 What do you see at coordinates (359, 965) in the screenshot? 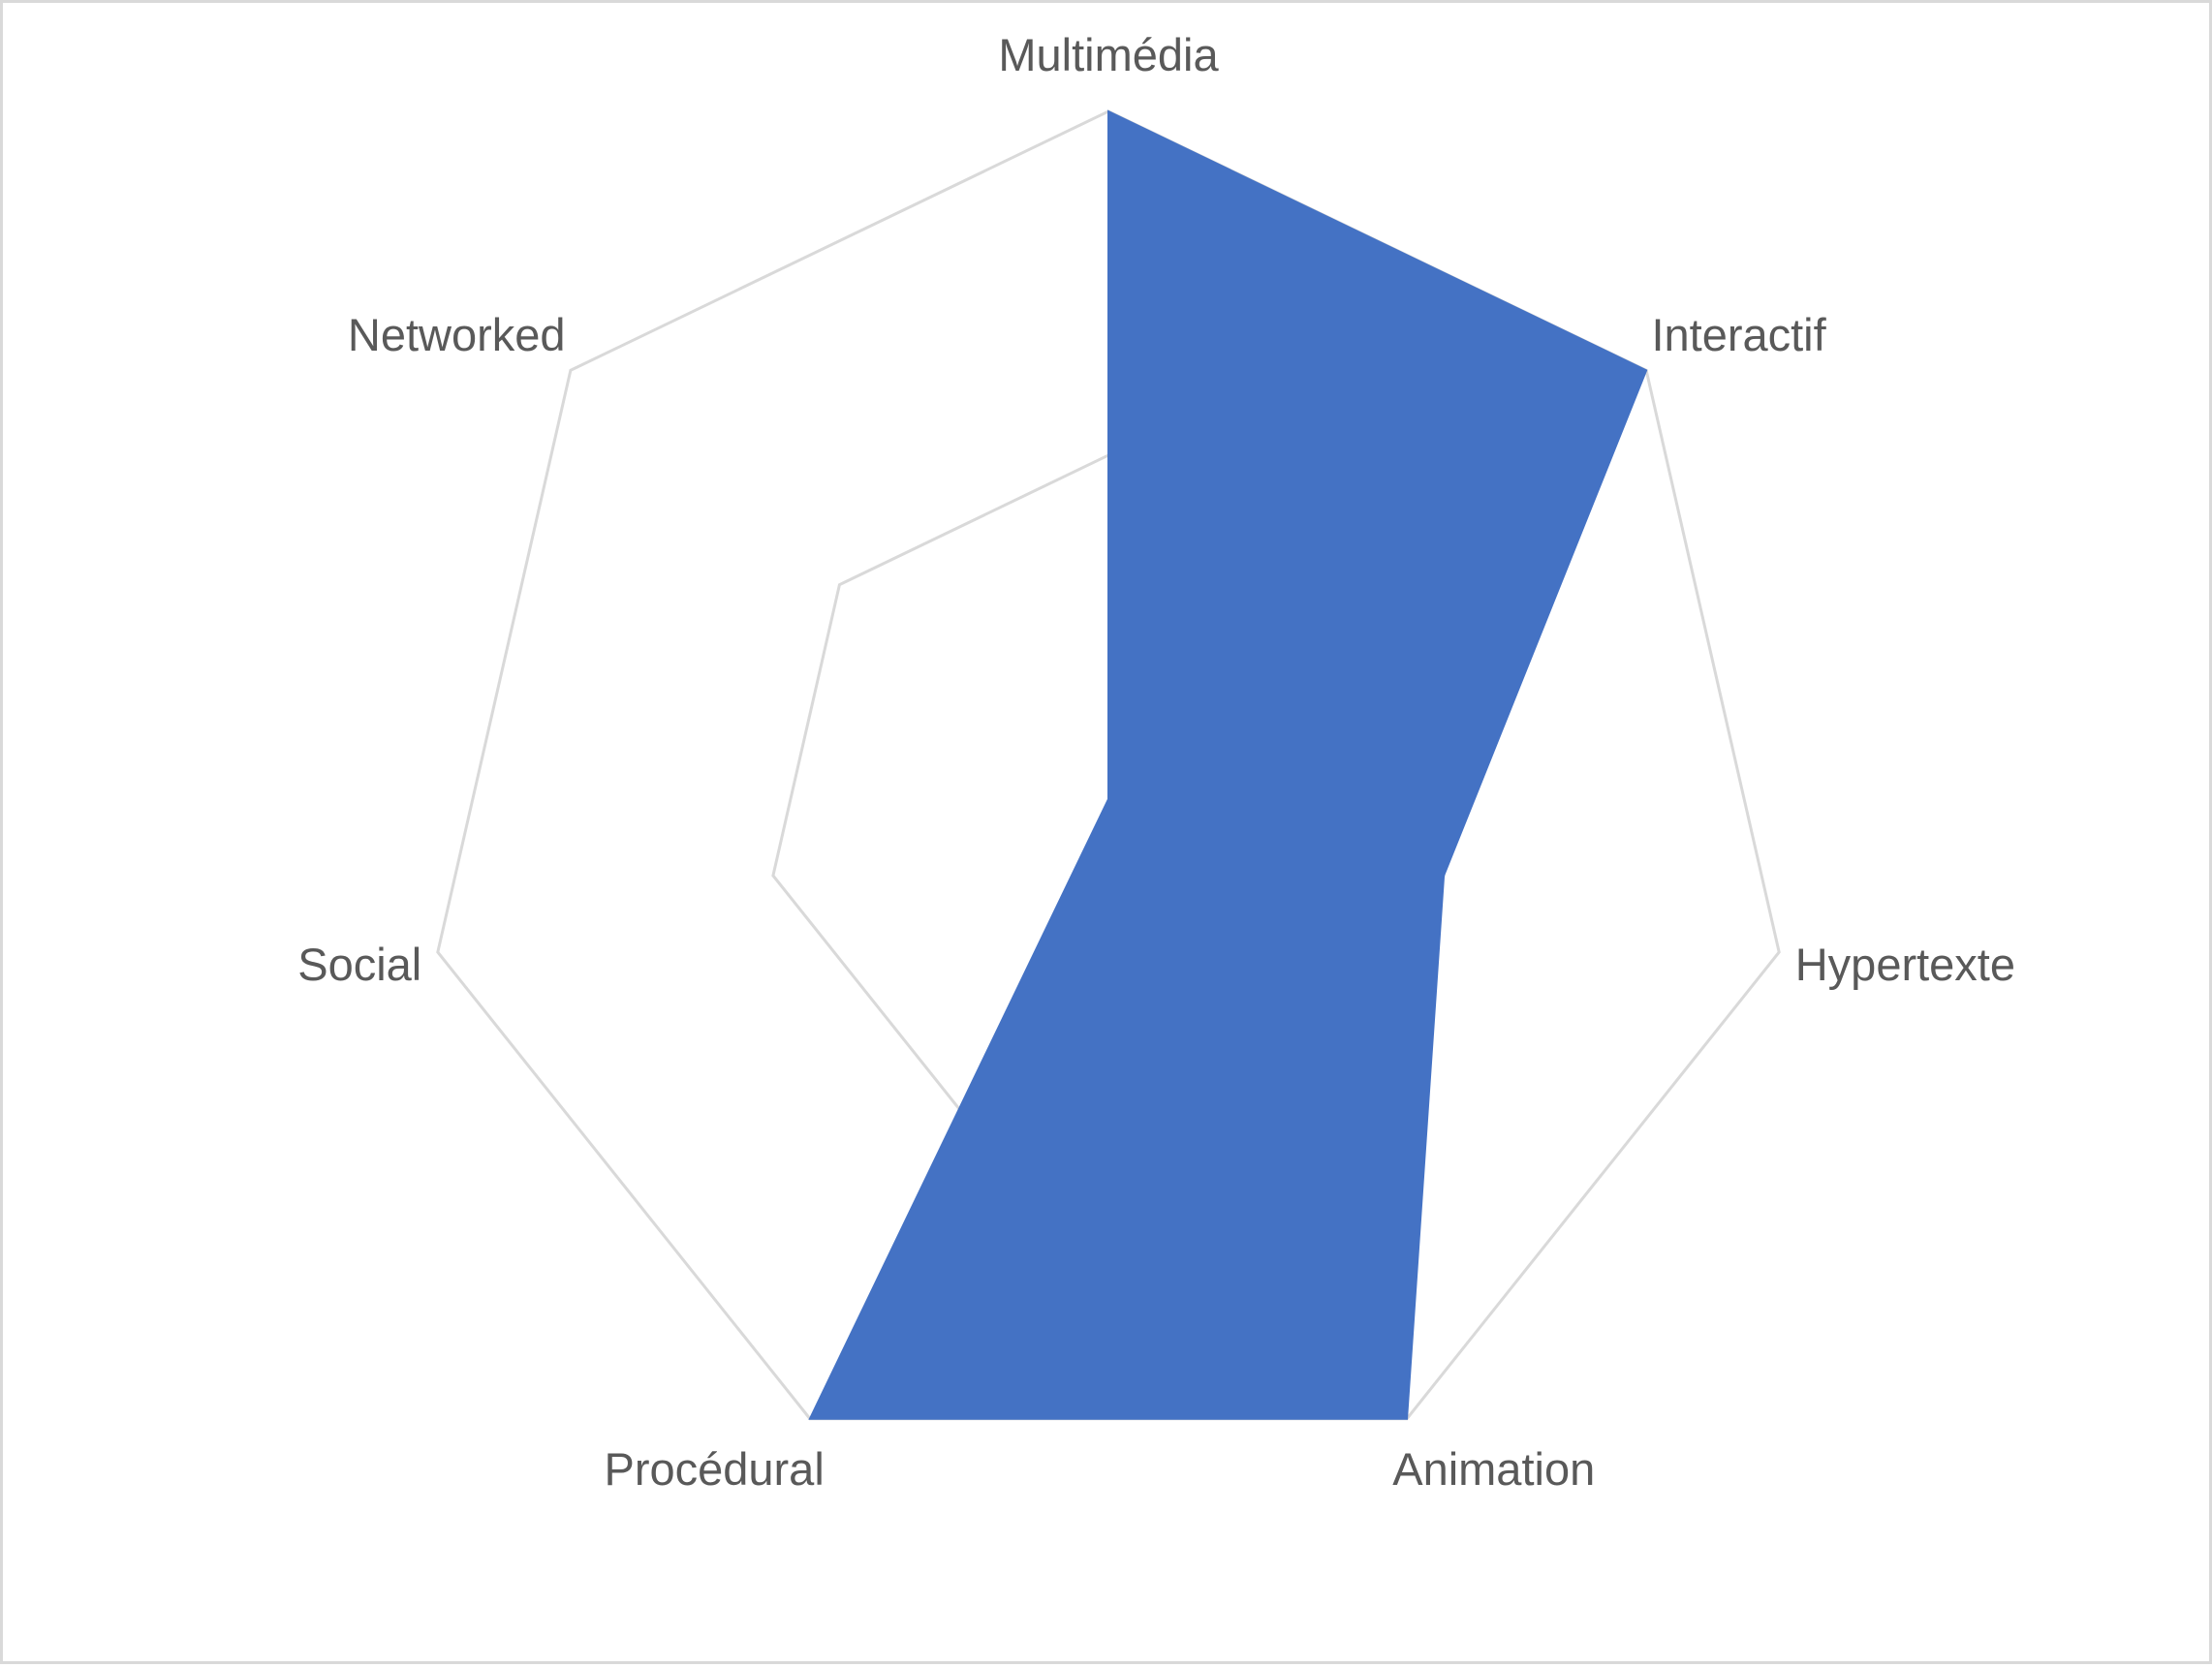
I see `axis-label-social: Social` at bounding box center [359, 965].